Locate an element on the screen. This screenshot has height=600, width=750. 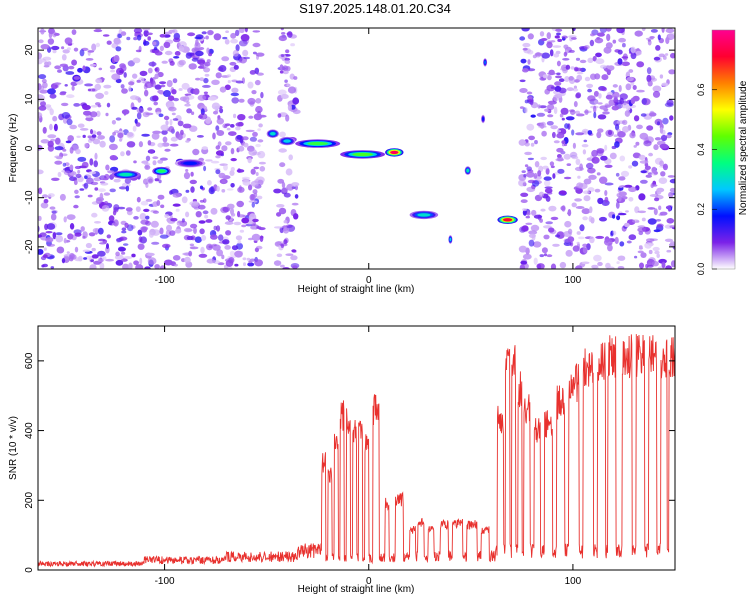
spectrogram-x-label: Height of straight line (km) is located at coordinates (356, 289).